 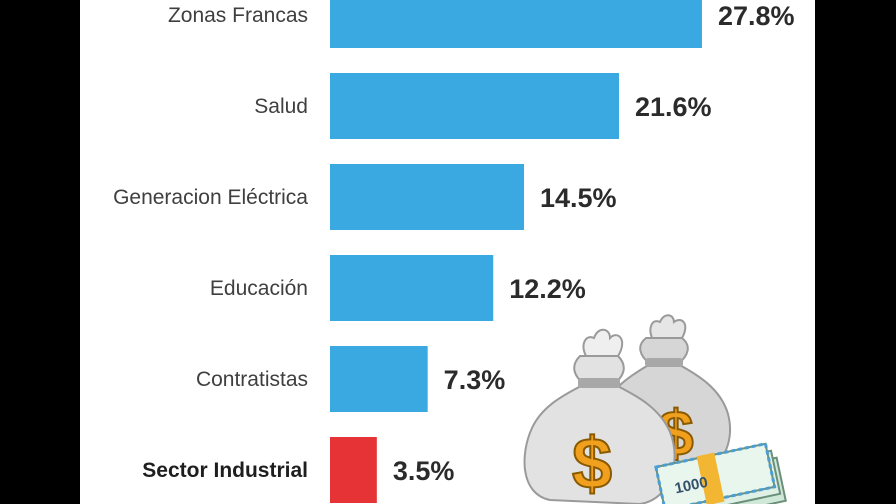 What do you see at coordinates (424, 471) in the screenshot?
I see `value-label-5: 3.5%` at bounding box center [424, 471].